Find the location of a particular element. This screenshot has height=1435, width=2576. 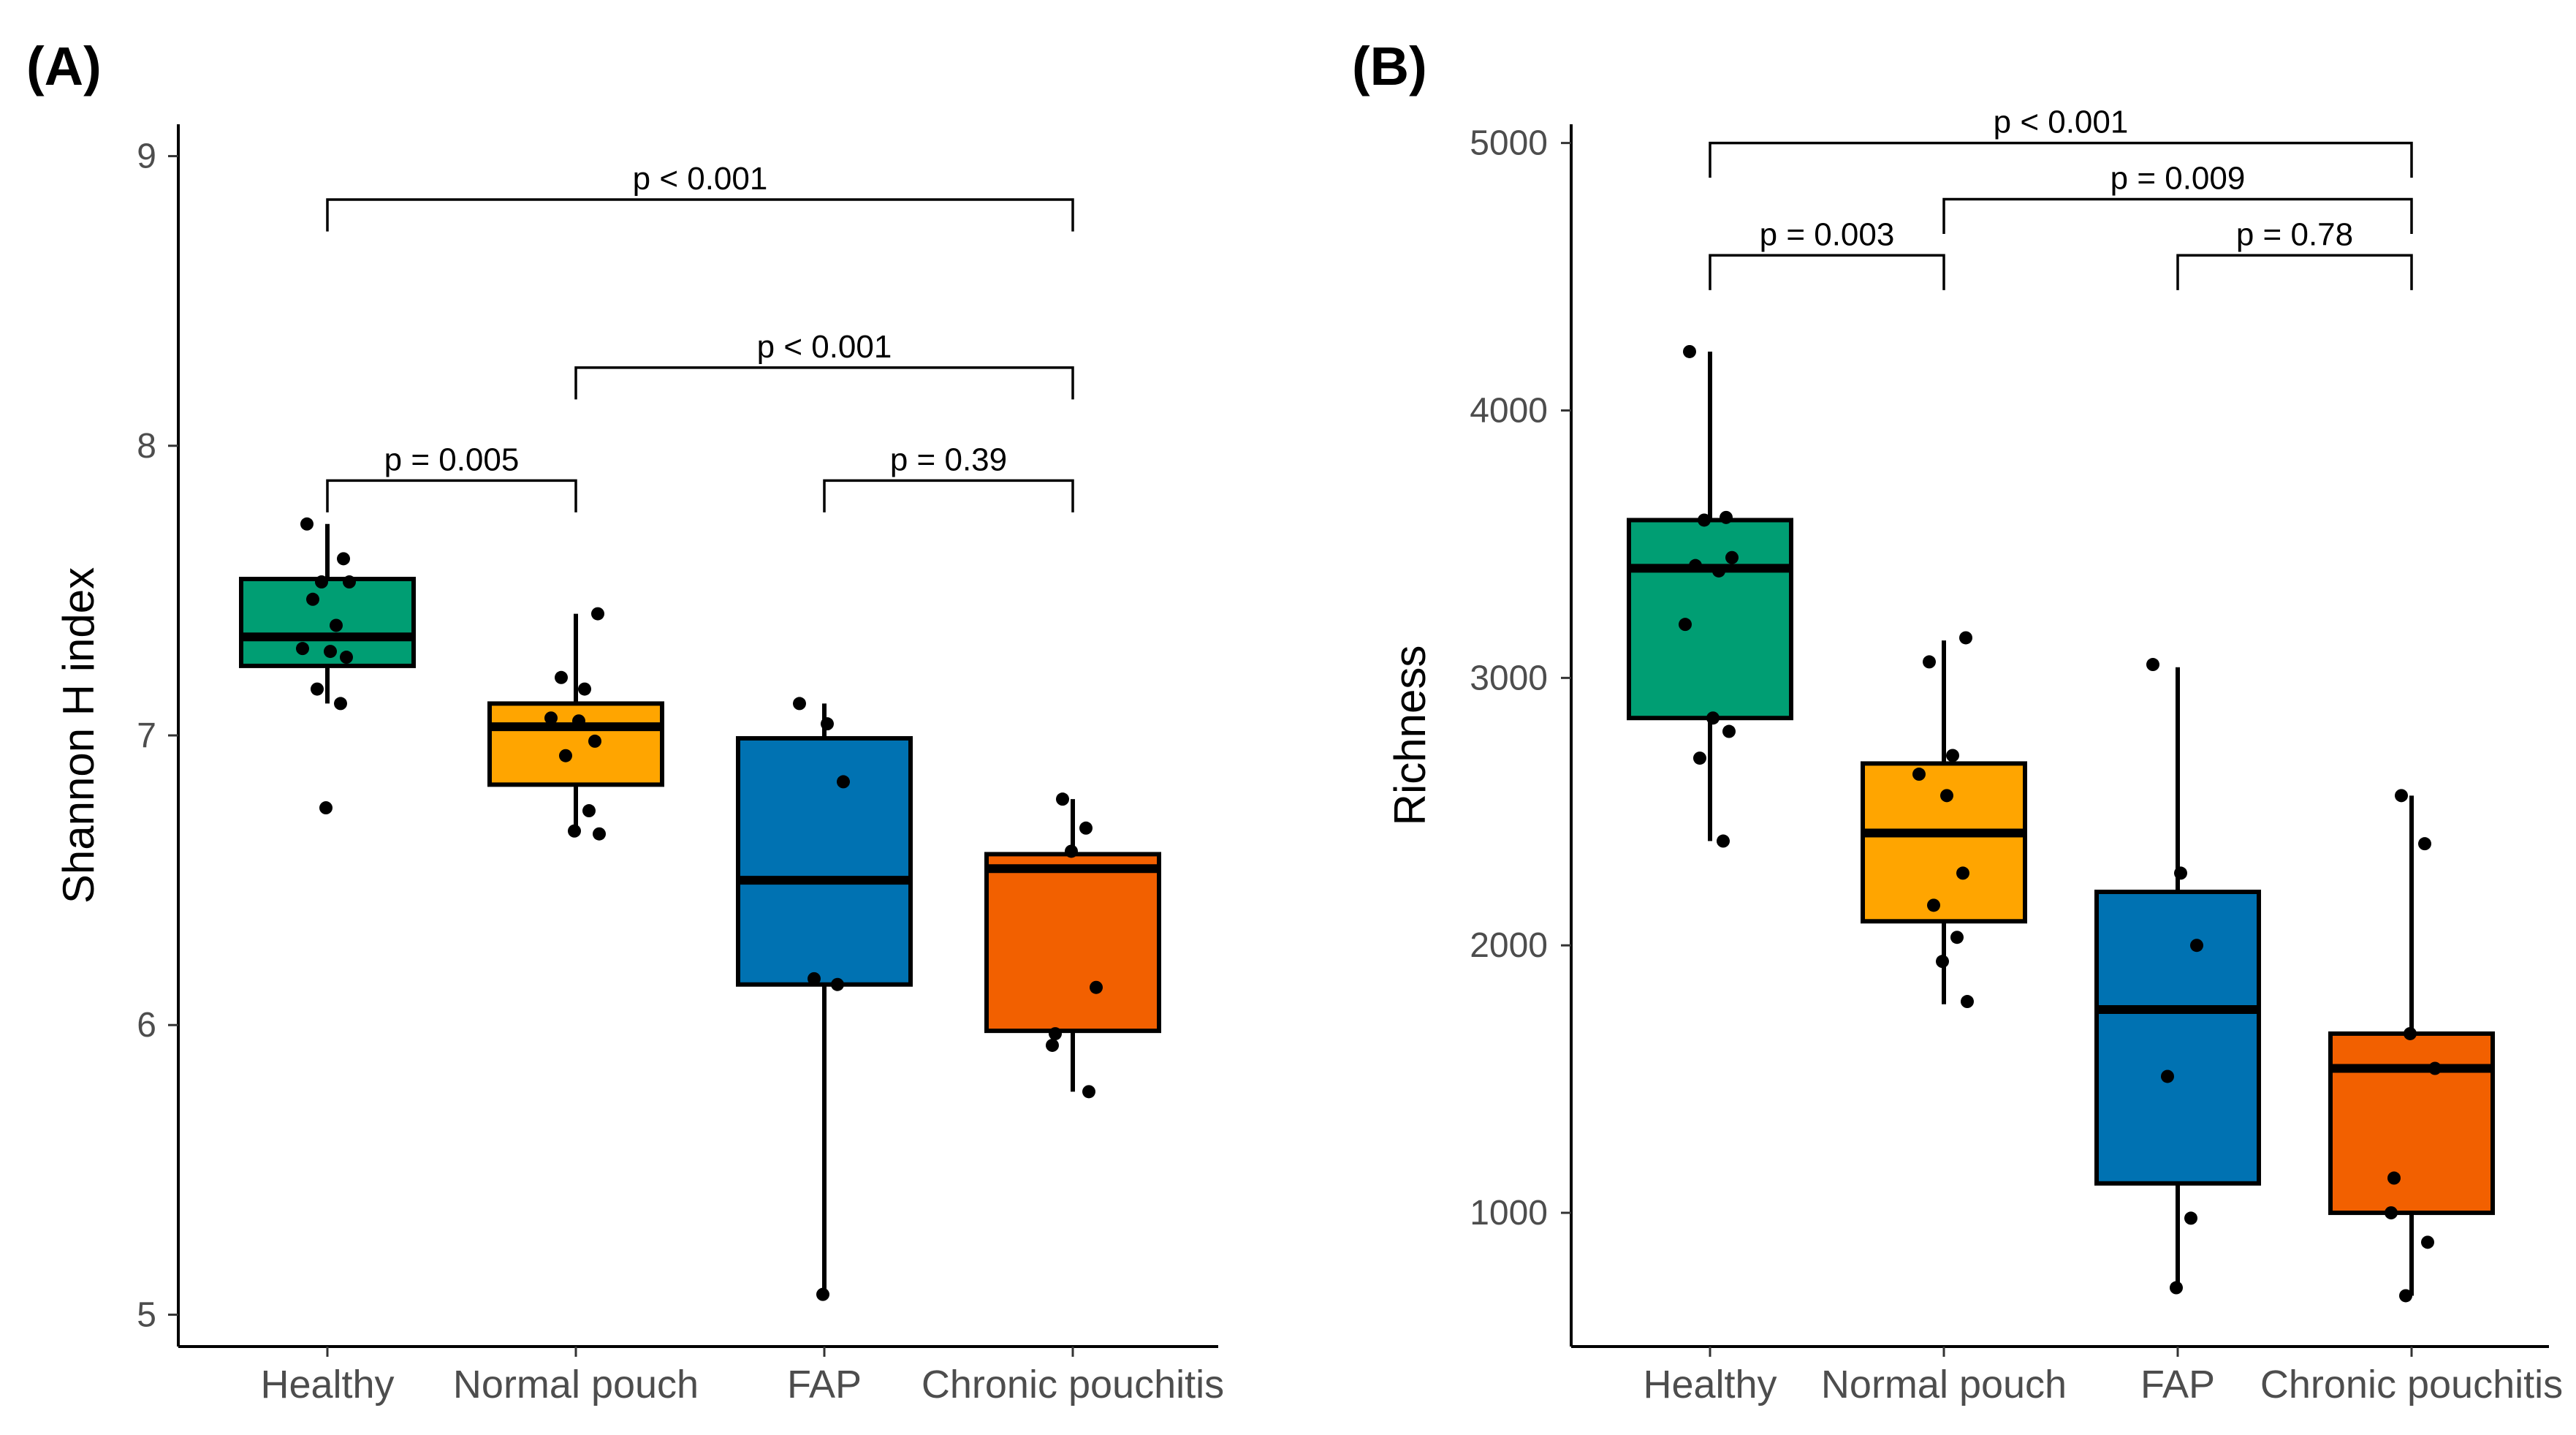

p-value-label: p = 0.003 is located at coordinates (1828, 234).